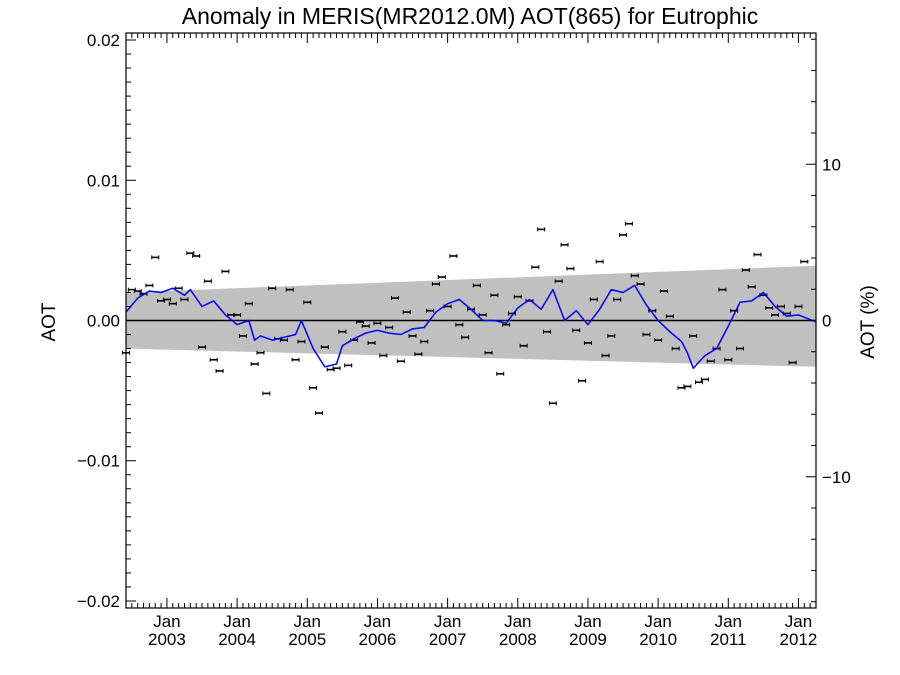  I want to click on y-tick-label: 0.01, so click(103, 180).